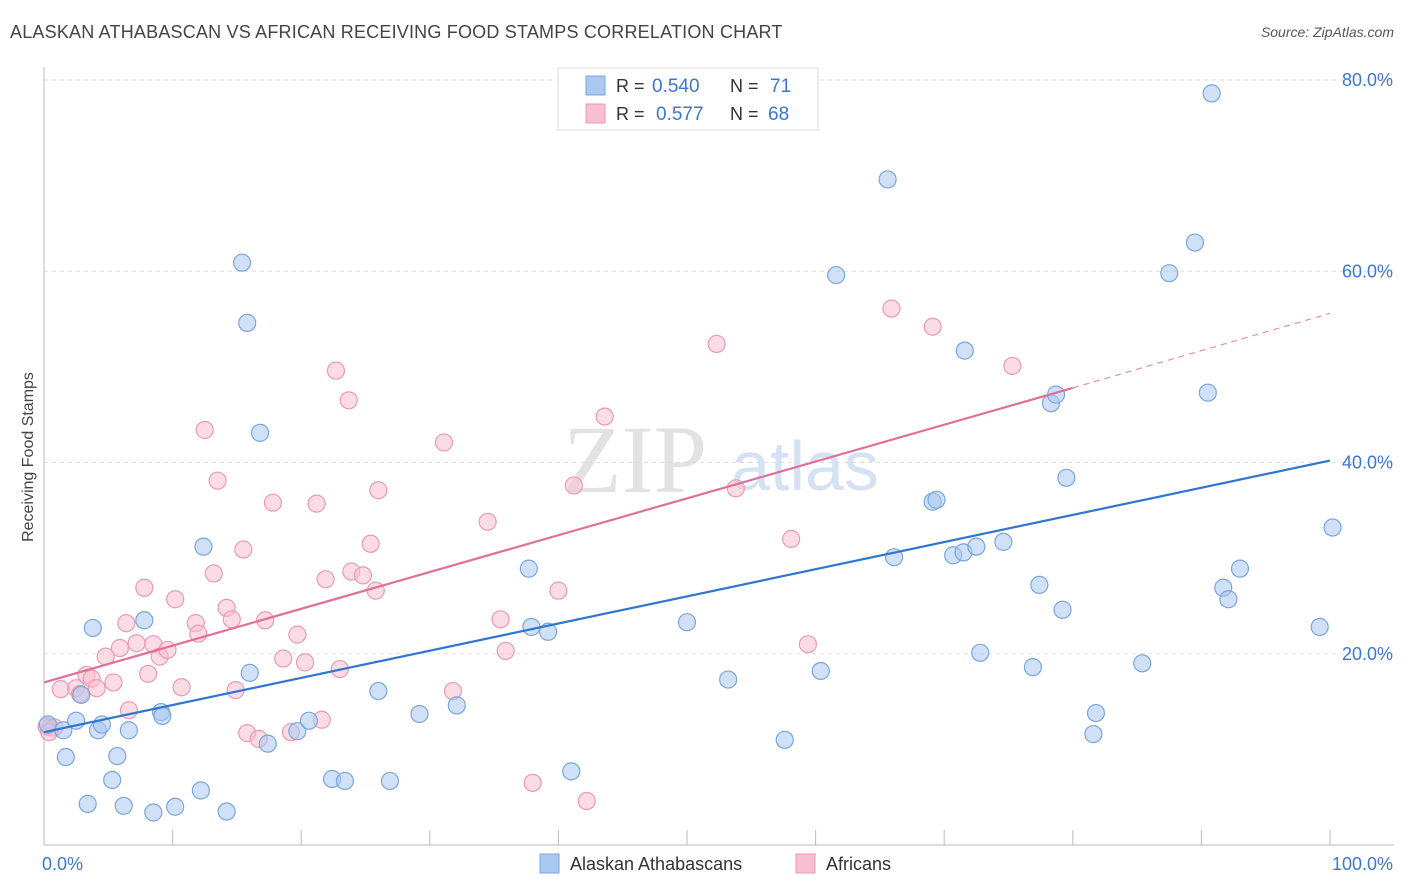 This screenshot has width=1406, height=892. What do you see at coordinates (744, 114) in the screenshot?
I see `legend-n-label-pink: N =` at bounding box center [744, 114].